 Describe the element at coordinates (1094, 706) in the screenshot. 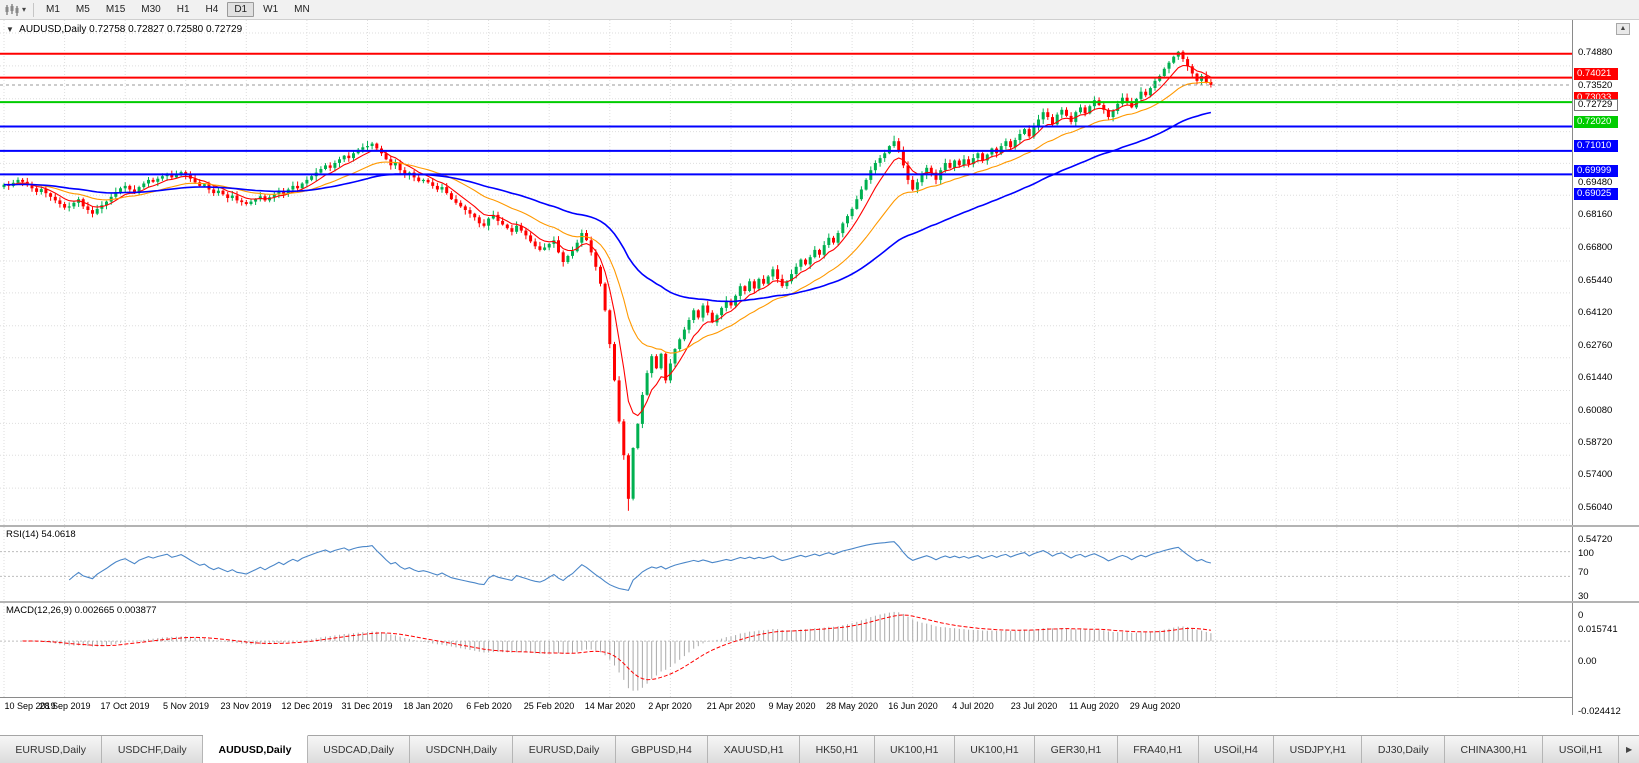

I see `date-axis-label: 11 Aug 2020` at that location.